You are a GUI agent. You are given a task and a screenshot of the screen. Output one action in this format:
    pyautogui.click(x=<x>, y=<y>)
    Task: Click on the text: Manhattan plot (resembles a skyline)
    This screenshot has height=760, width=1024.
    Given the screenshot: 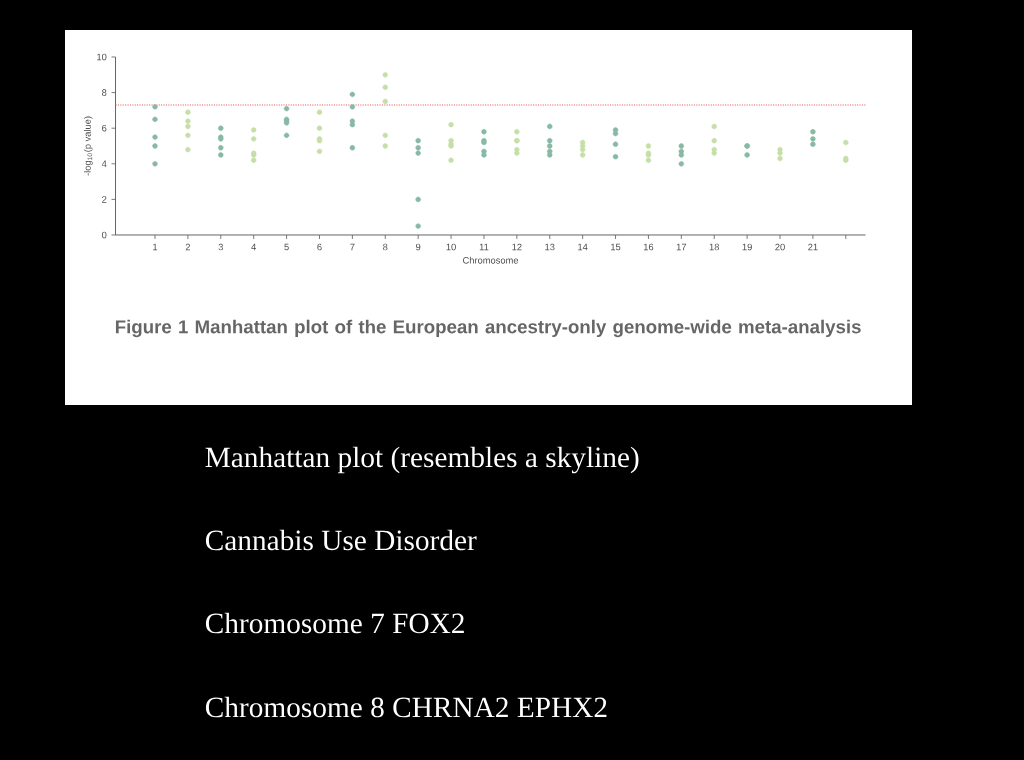 What is the action you would take?
    pyautogui.click(x=422, y=460)
    